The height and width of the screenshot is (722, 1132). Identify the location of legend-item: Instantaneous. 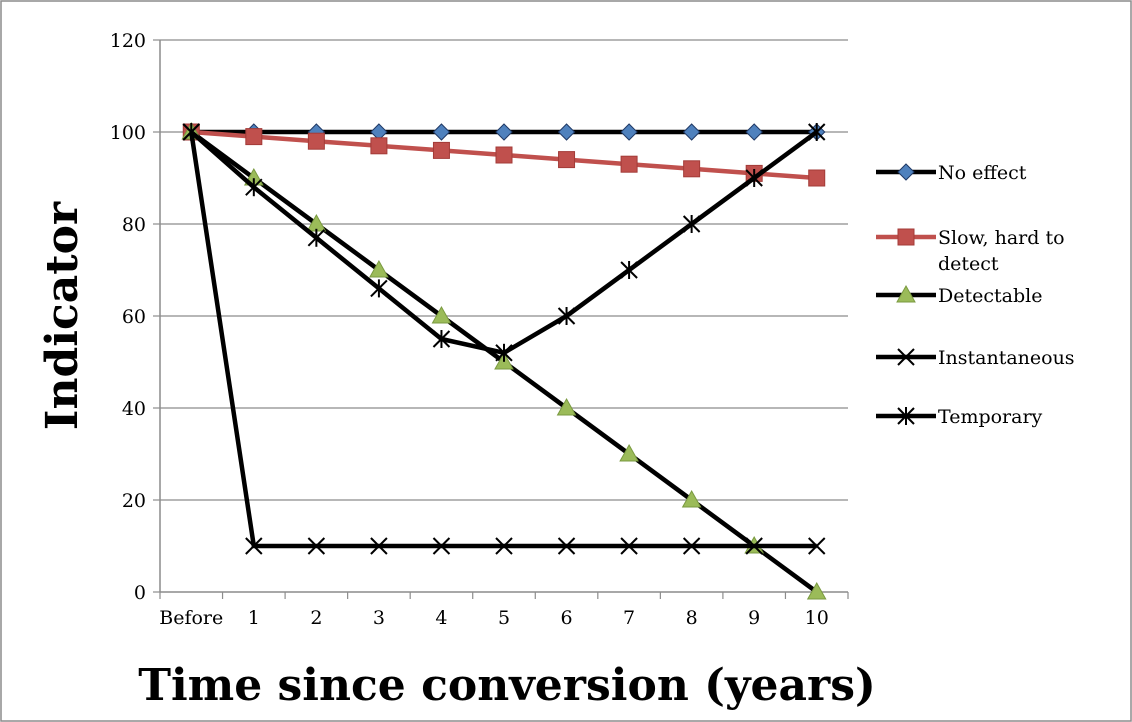
(975, 358).